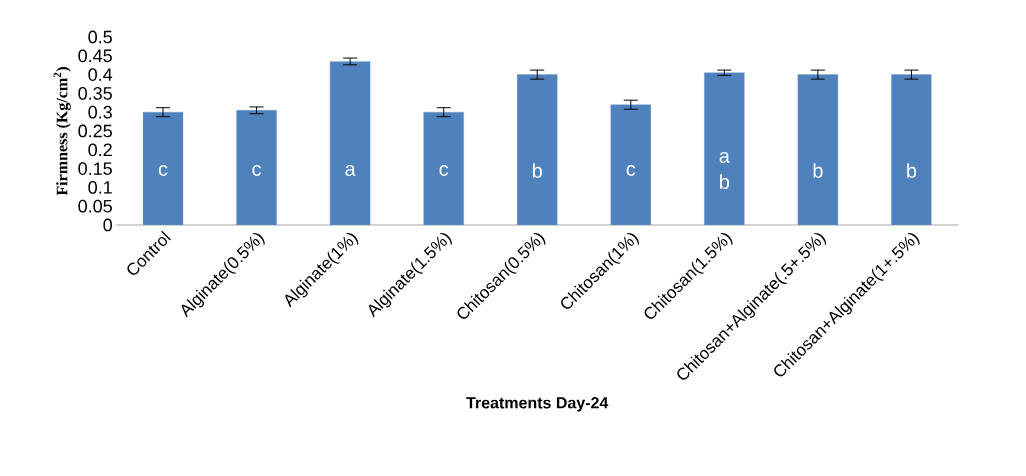 This screenshot has height=476, width=1026. I want to click on y-tick-label: 0.05, so click(95, 206).